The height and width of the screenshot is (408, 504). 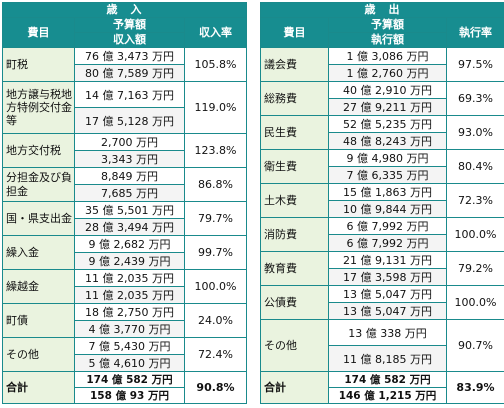 What do you see at coordinates (215, 354) in the screenshot?
I see `revenue-rate: 72.4%` at bounding box center [215, 354].